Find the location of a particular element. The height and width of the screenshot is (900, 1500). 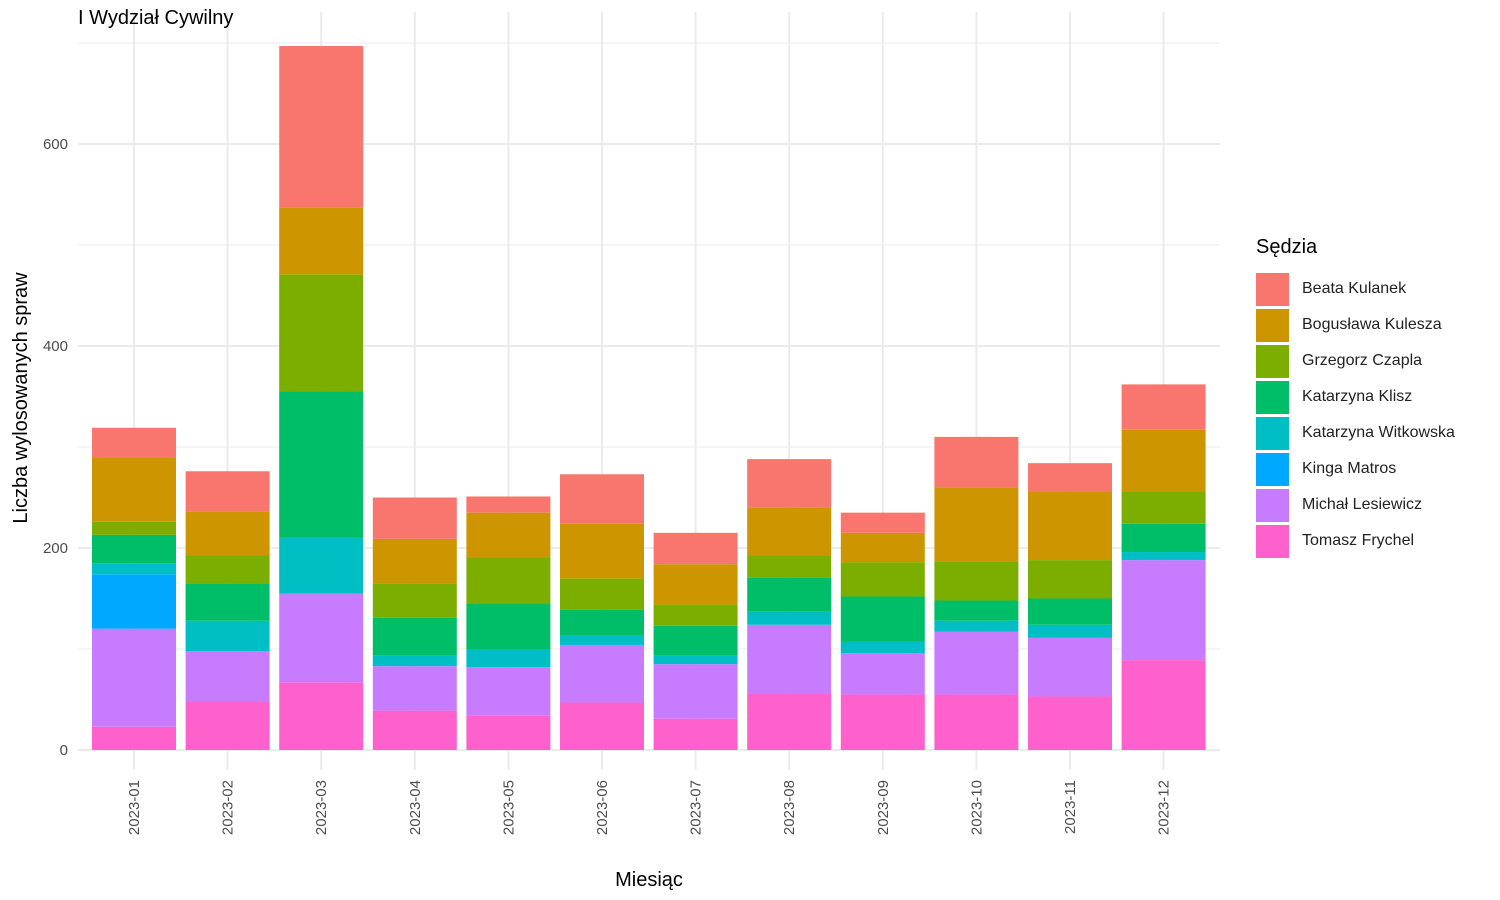

legend-item: Kinga Matros is located at coordinates (1355, 469).